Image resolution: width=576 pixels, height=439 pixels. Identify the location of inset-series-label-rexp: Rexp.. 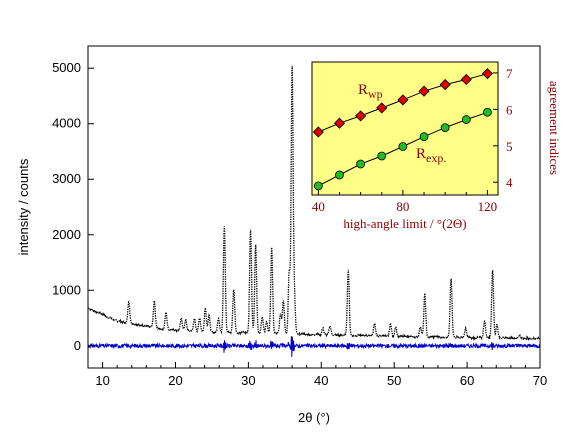
(431, 155).